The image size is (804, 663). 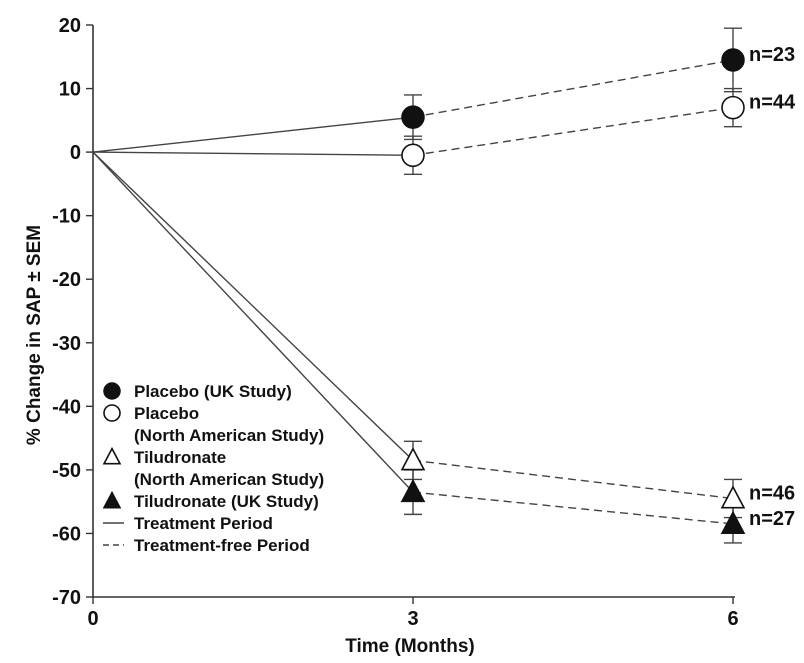 I want to click on y-tick-label: -60, so click(x=66, y=534).